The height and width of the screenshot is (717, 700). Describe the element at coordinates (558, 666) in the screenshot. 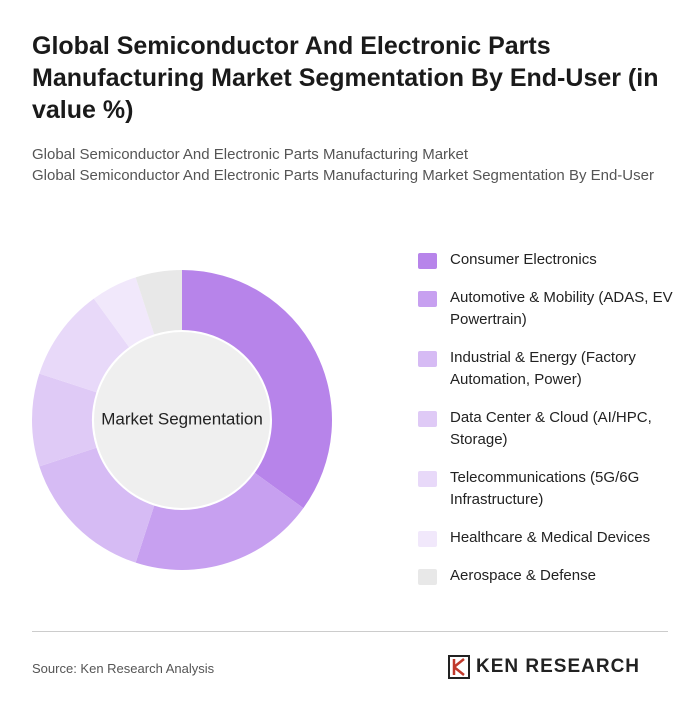

I see `brand-name: KEN RESEARCH` at that location.